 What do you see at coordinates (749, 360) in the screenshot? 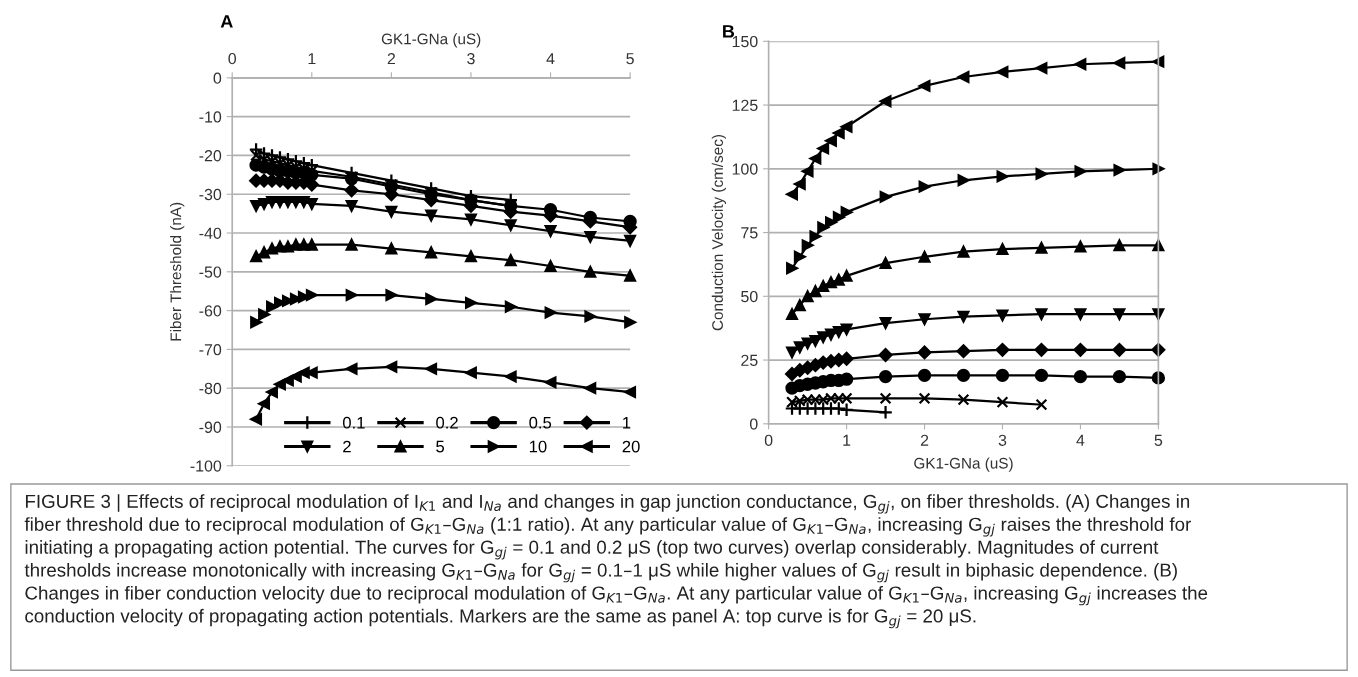
I see `y-tick-label: 25` at bounding box center [749, 360].